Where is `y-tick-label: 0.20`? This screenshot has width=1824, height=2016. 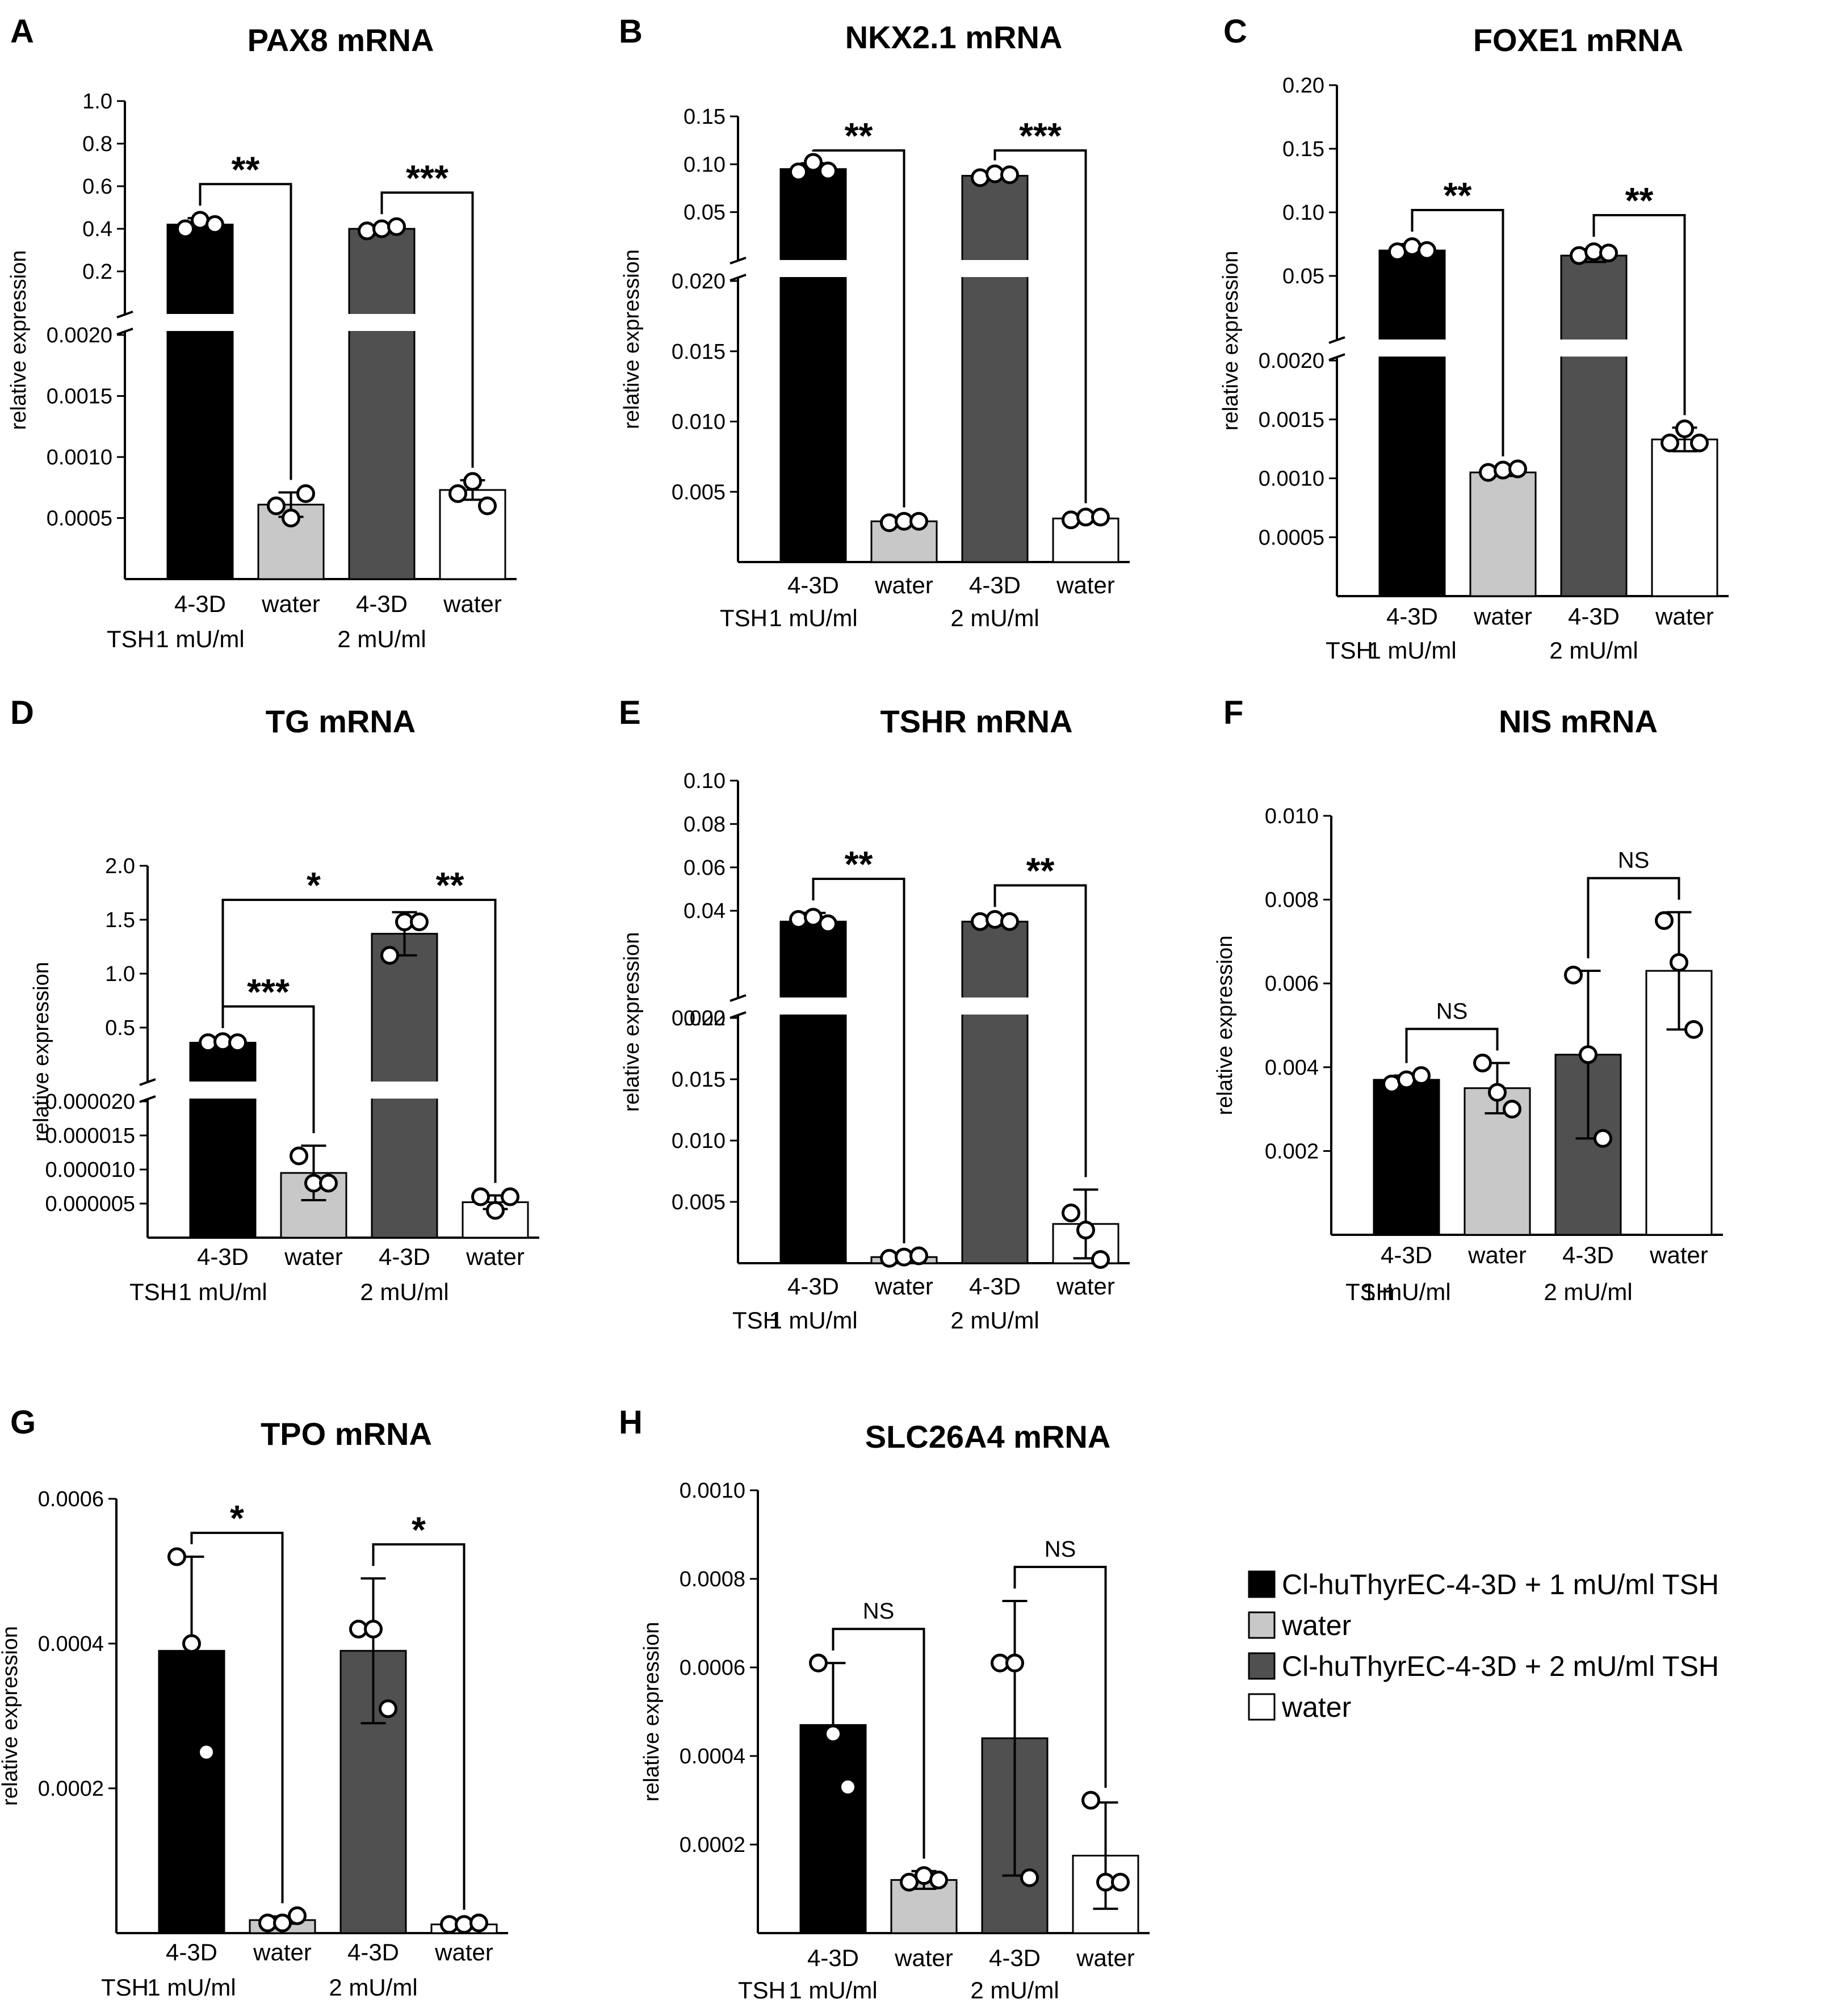
y-tick-label: 0.20 is located at coordinates (1303, 86).